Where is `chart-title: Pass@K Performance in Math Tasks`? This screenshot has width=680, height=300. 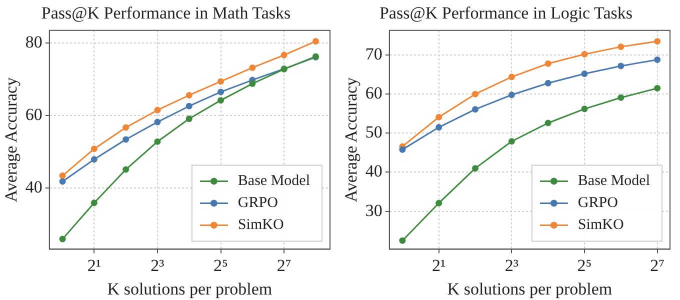 chart-title: Pass@K Performance in Math Tasks is located at coordinates (166, 13).